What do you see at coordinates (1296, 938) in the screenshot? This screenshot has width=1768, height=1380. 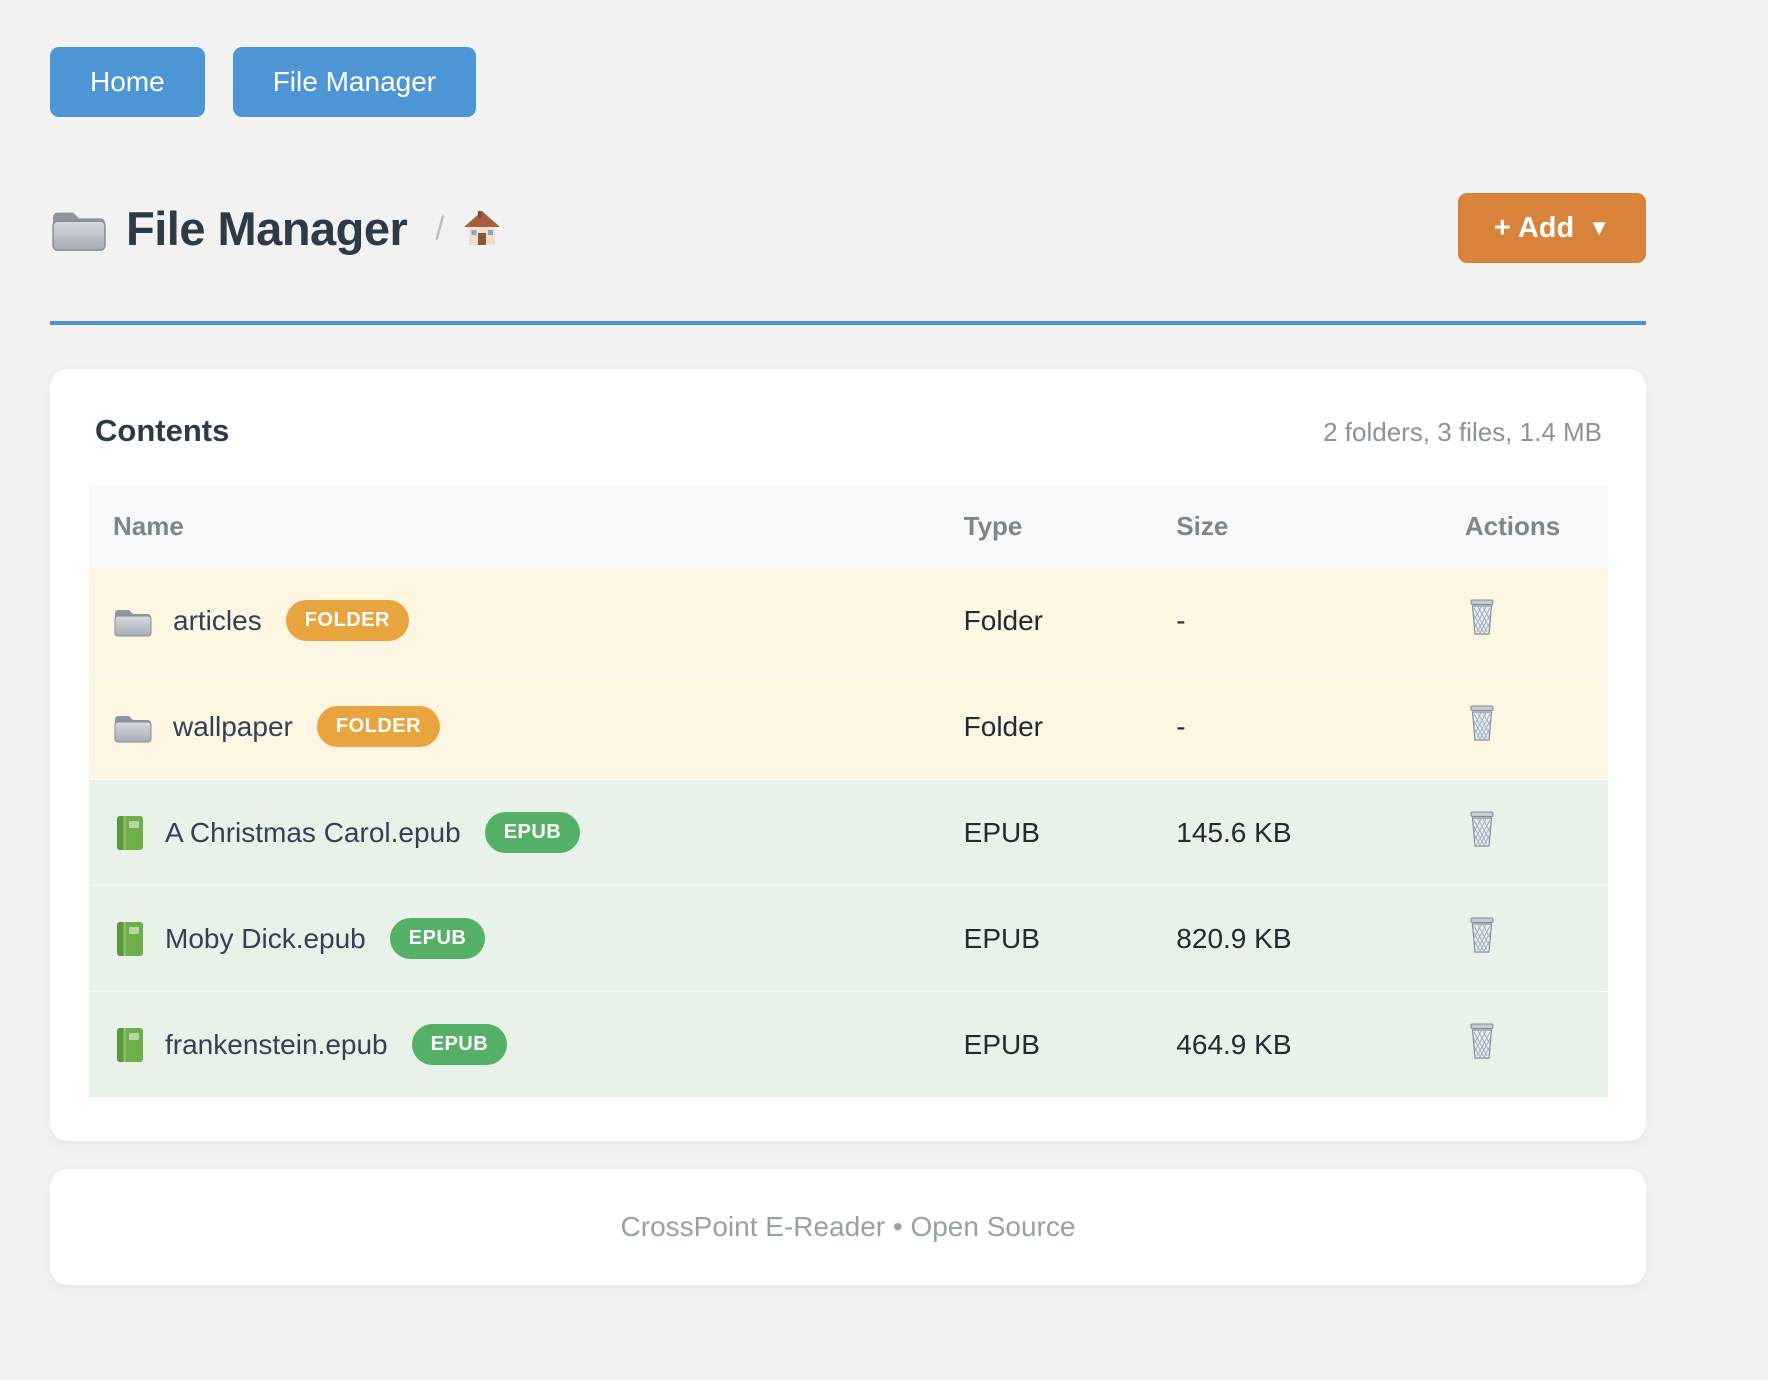 I see `size-cell: 820.9 KB` at bounding box center [1296, 938].